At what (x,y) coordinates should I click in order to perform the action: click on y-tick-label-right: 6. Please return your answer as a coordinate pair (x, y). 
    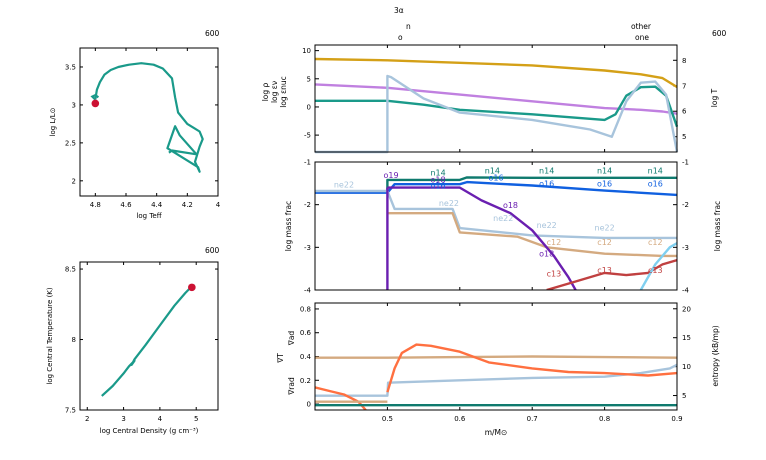
    Looking at the image, I should click on (684, 112).